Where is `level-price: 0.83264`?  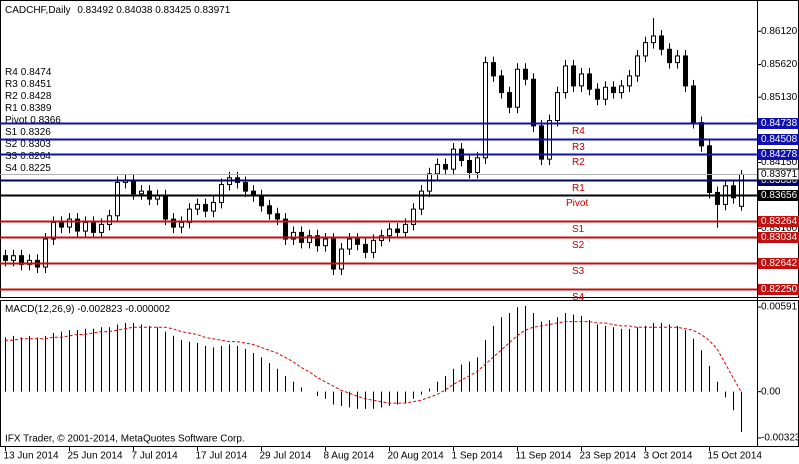 level-price: 0.83264 is located at coordinates (779, 221).